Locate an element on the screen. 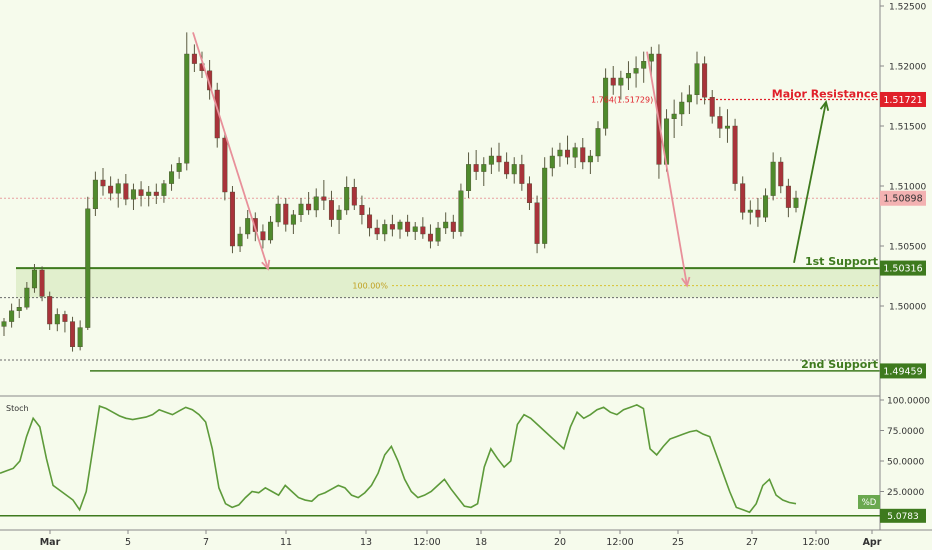 This screenshot has height=550, width=932. first-support-label: 1st Support is located at coordinates (841, 261).